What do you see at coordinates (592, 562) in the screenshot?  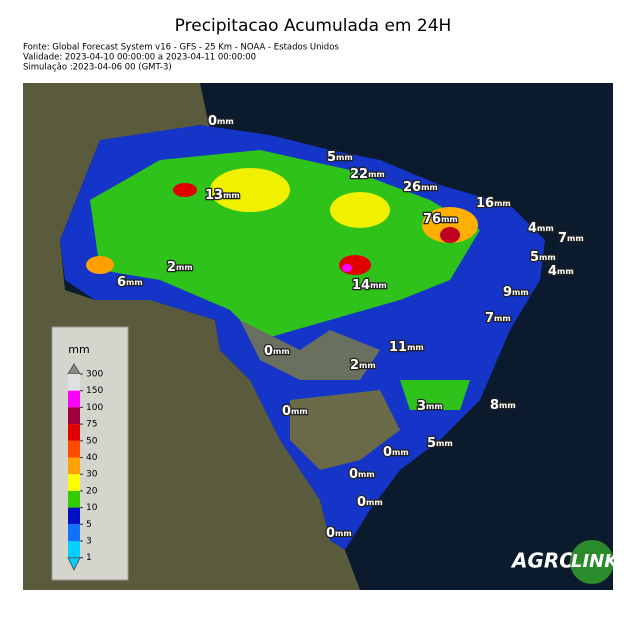 I see `logo-circle` at bounding box center [592, 562].